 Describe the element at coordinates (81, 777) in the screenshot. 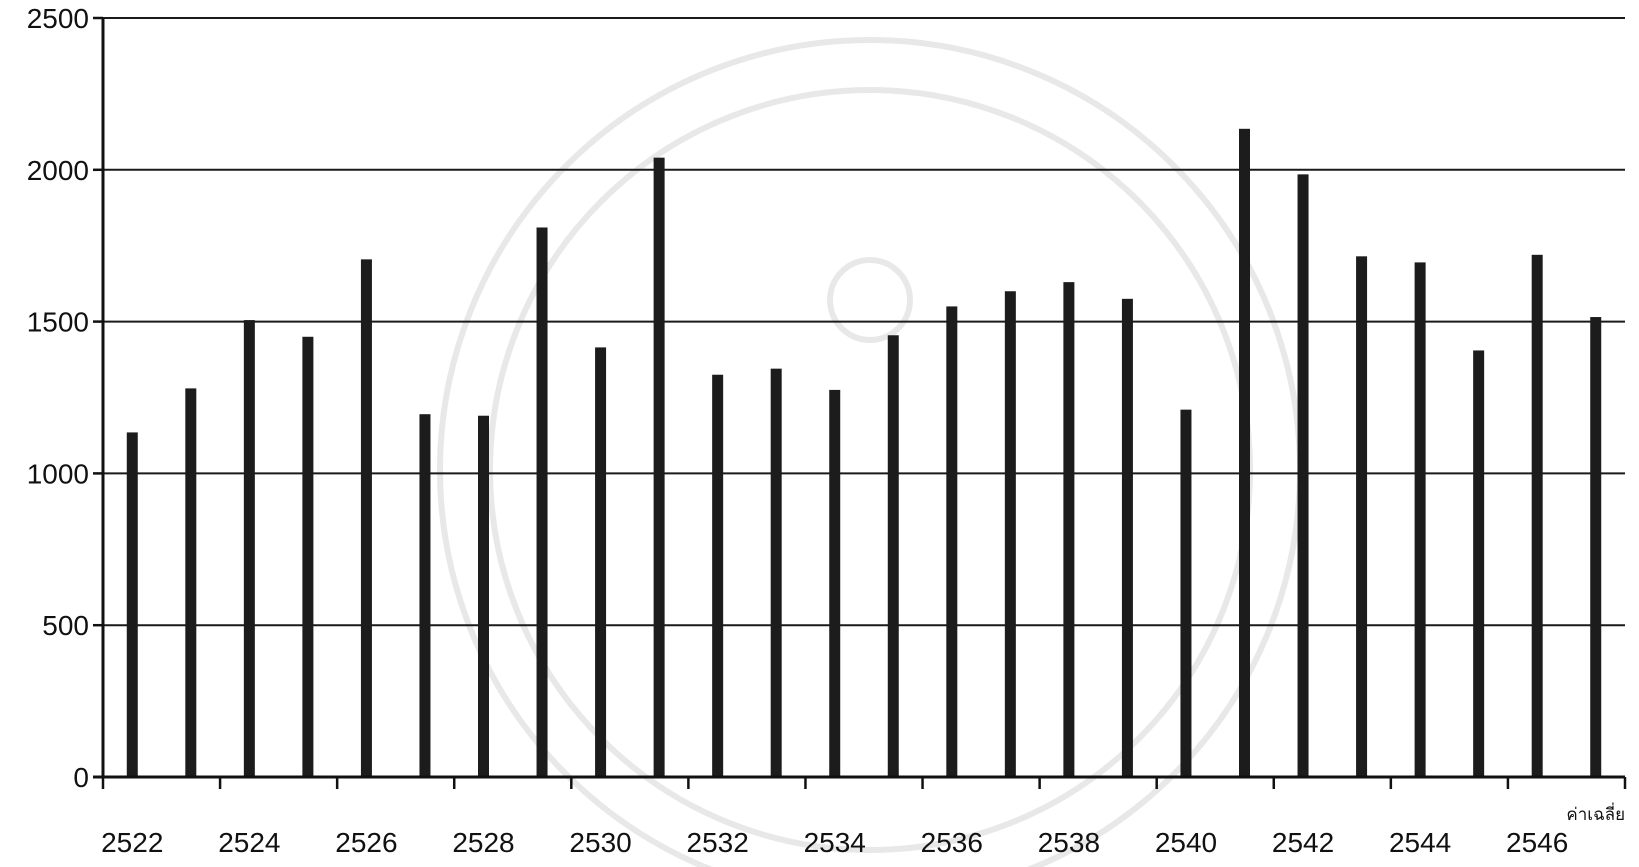

I see `y-tick-label: 0` at that location.